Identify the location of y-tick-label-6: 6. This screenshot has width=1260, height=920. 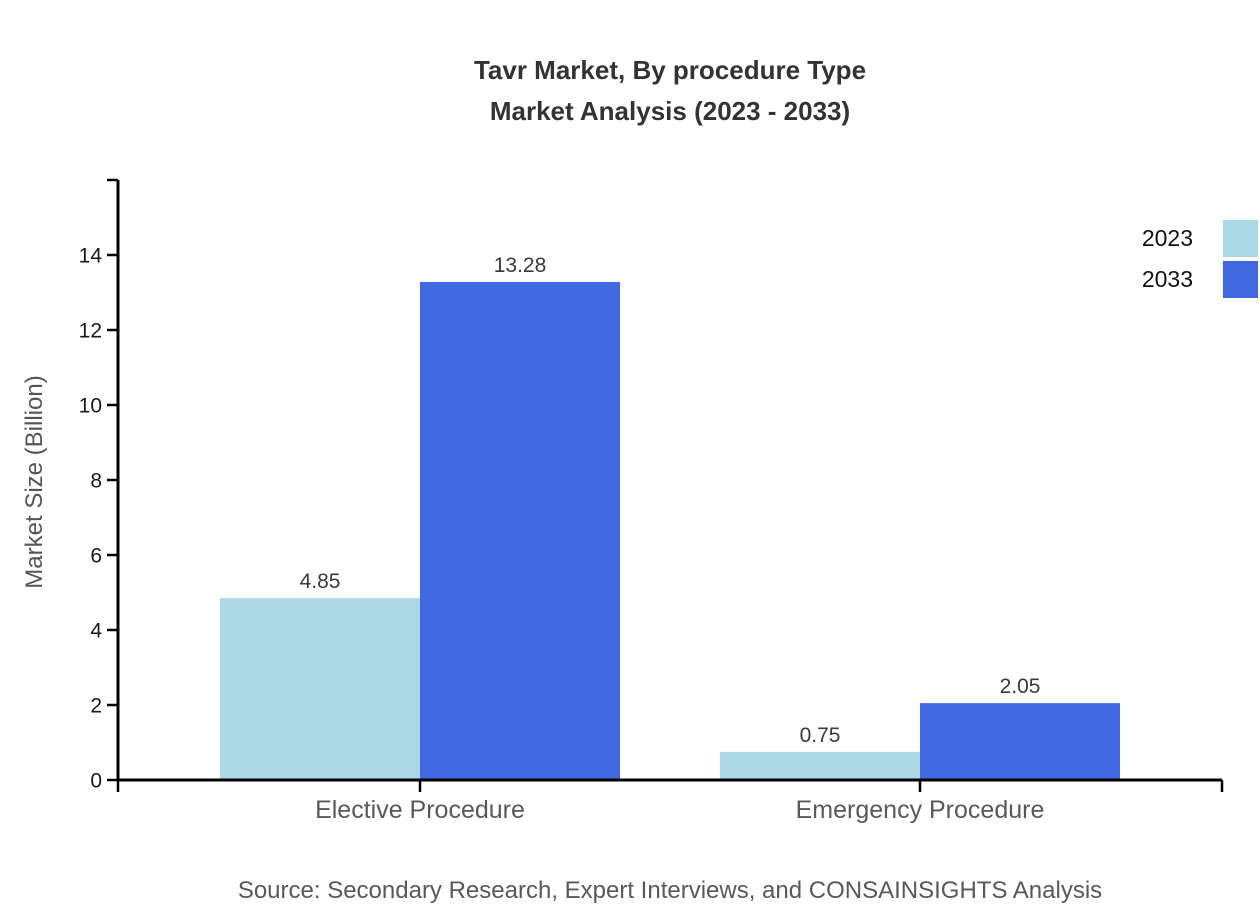
(96, 555).